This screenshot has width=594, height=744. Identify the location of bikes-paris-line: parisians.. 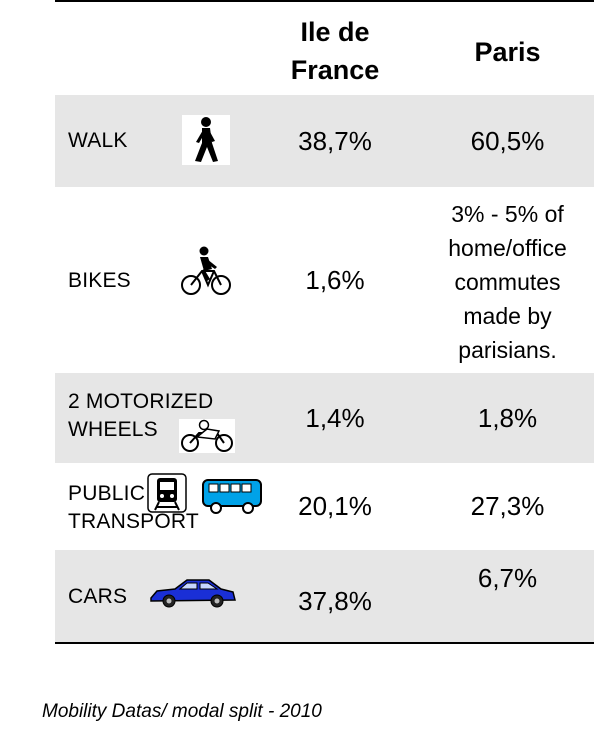
(507, 350).